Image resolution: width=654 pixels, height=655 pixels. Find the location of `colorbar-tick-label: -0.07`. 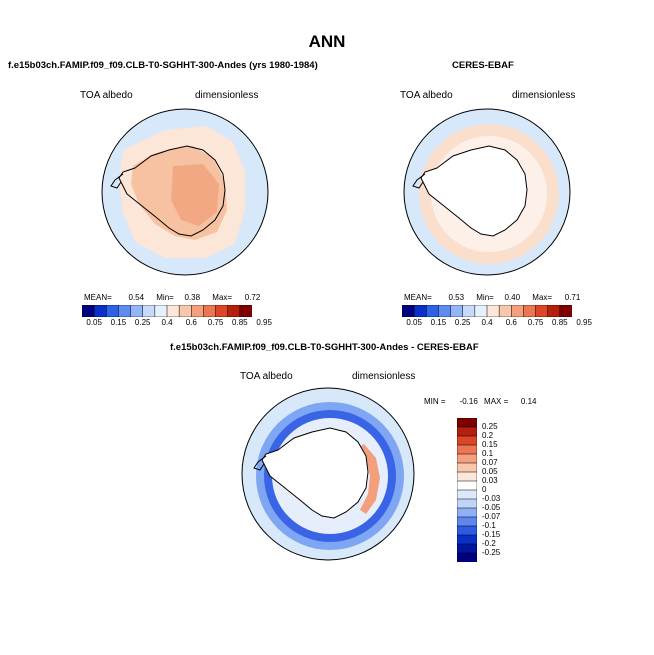

colorbar-tick-label: -0.07 is located at coordinates (491, 516).